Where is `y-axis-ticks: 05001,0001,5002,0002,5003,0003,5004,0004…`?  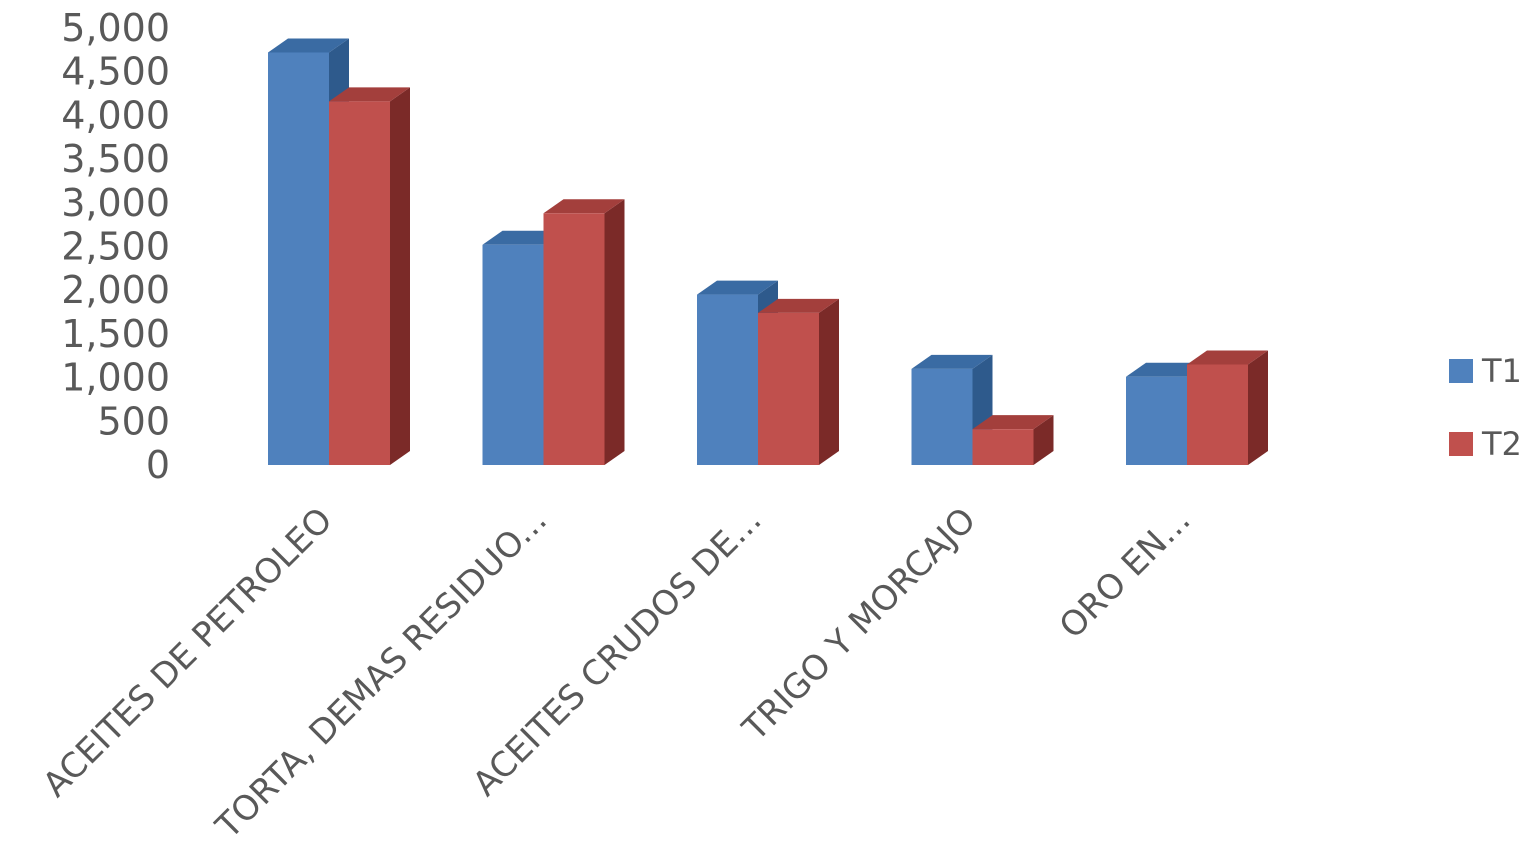
y-axis-ticks: 05001,0001,5002,0002,5003,0003,5004,0004… is located at coordinates (115, 246).